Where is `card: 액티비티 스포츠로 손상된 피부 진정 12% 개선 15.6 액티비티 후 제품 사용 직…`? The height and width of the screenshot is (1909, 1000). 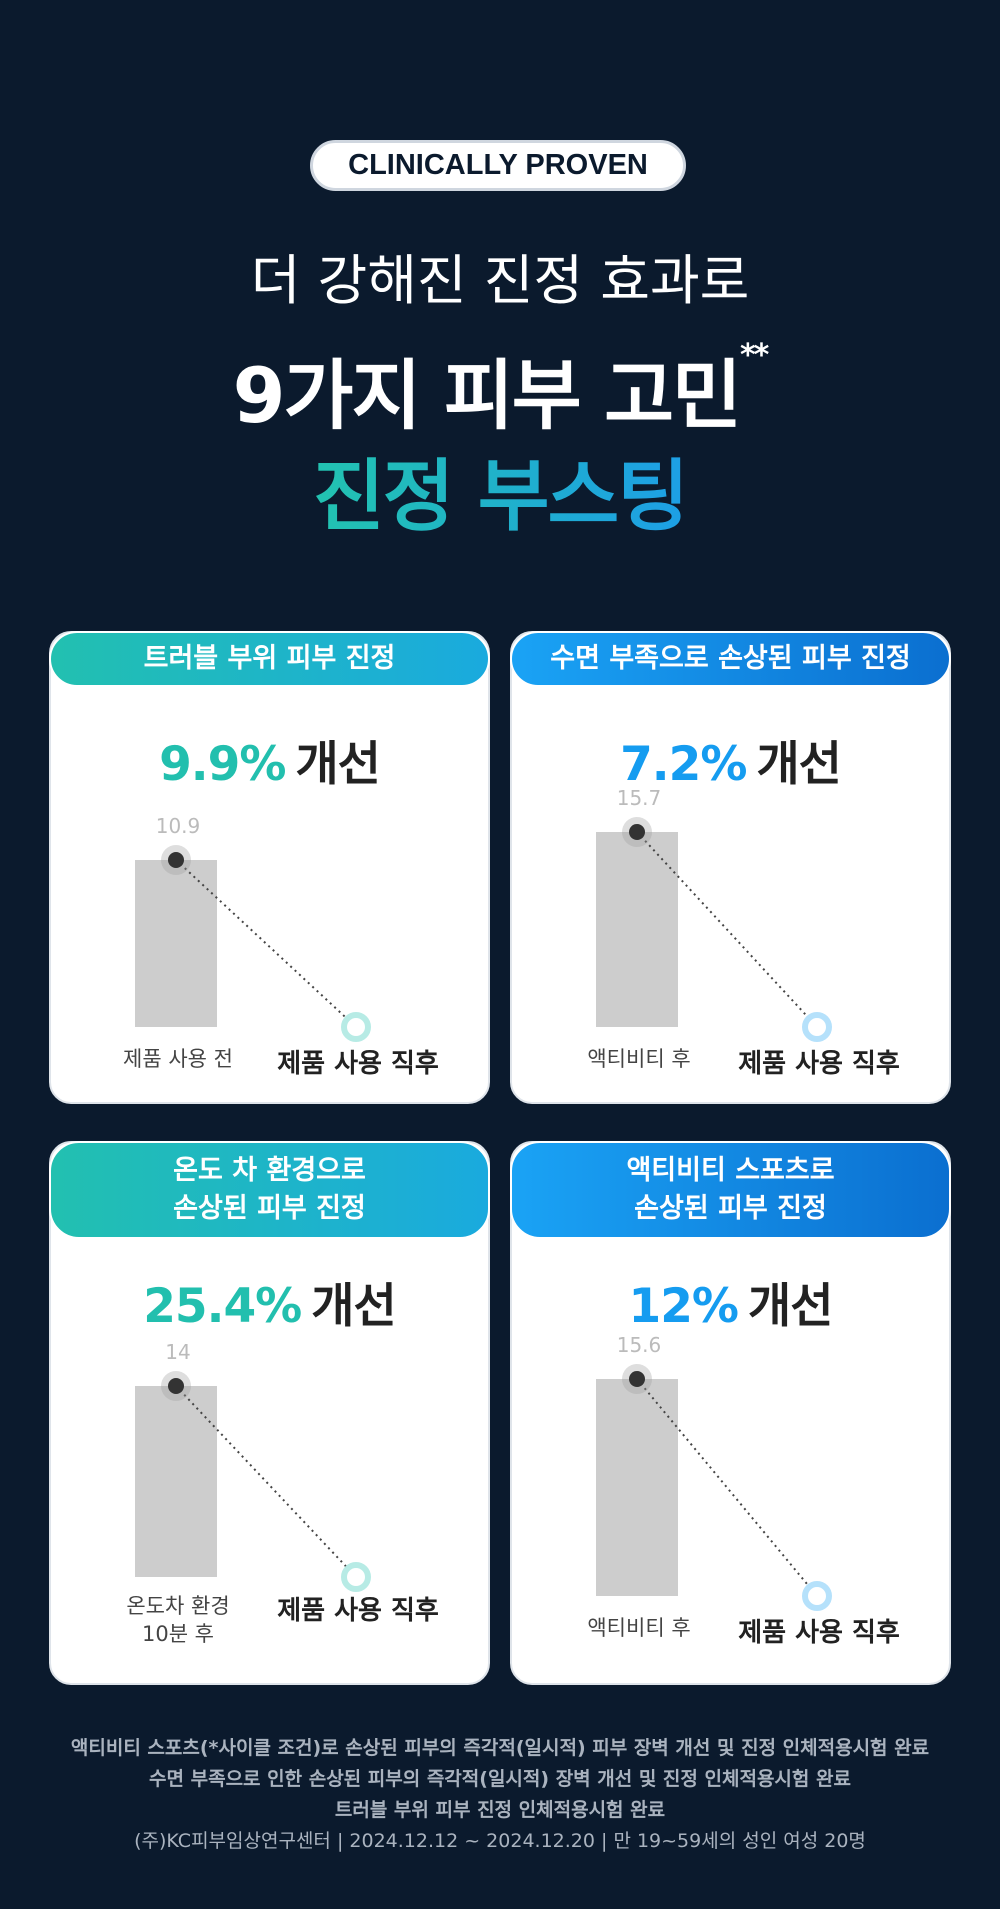
card: 액티비티 스포츠로 손상된 피부 진정 12% 개선 15.6 액티비티 후 제품 사용 직… is located at coordinates (730, 1413).